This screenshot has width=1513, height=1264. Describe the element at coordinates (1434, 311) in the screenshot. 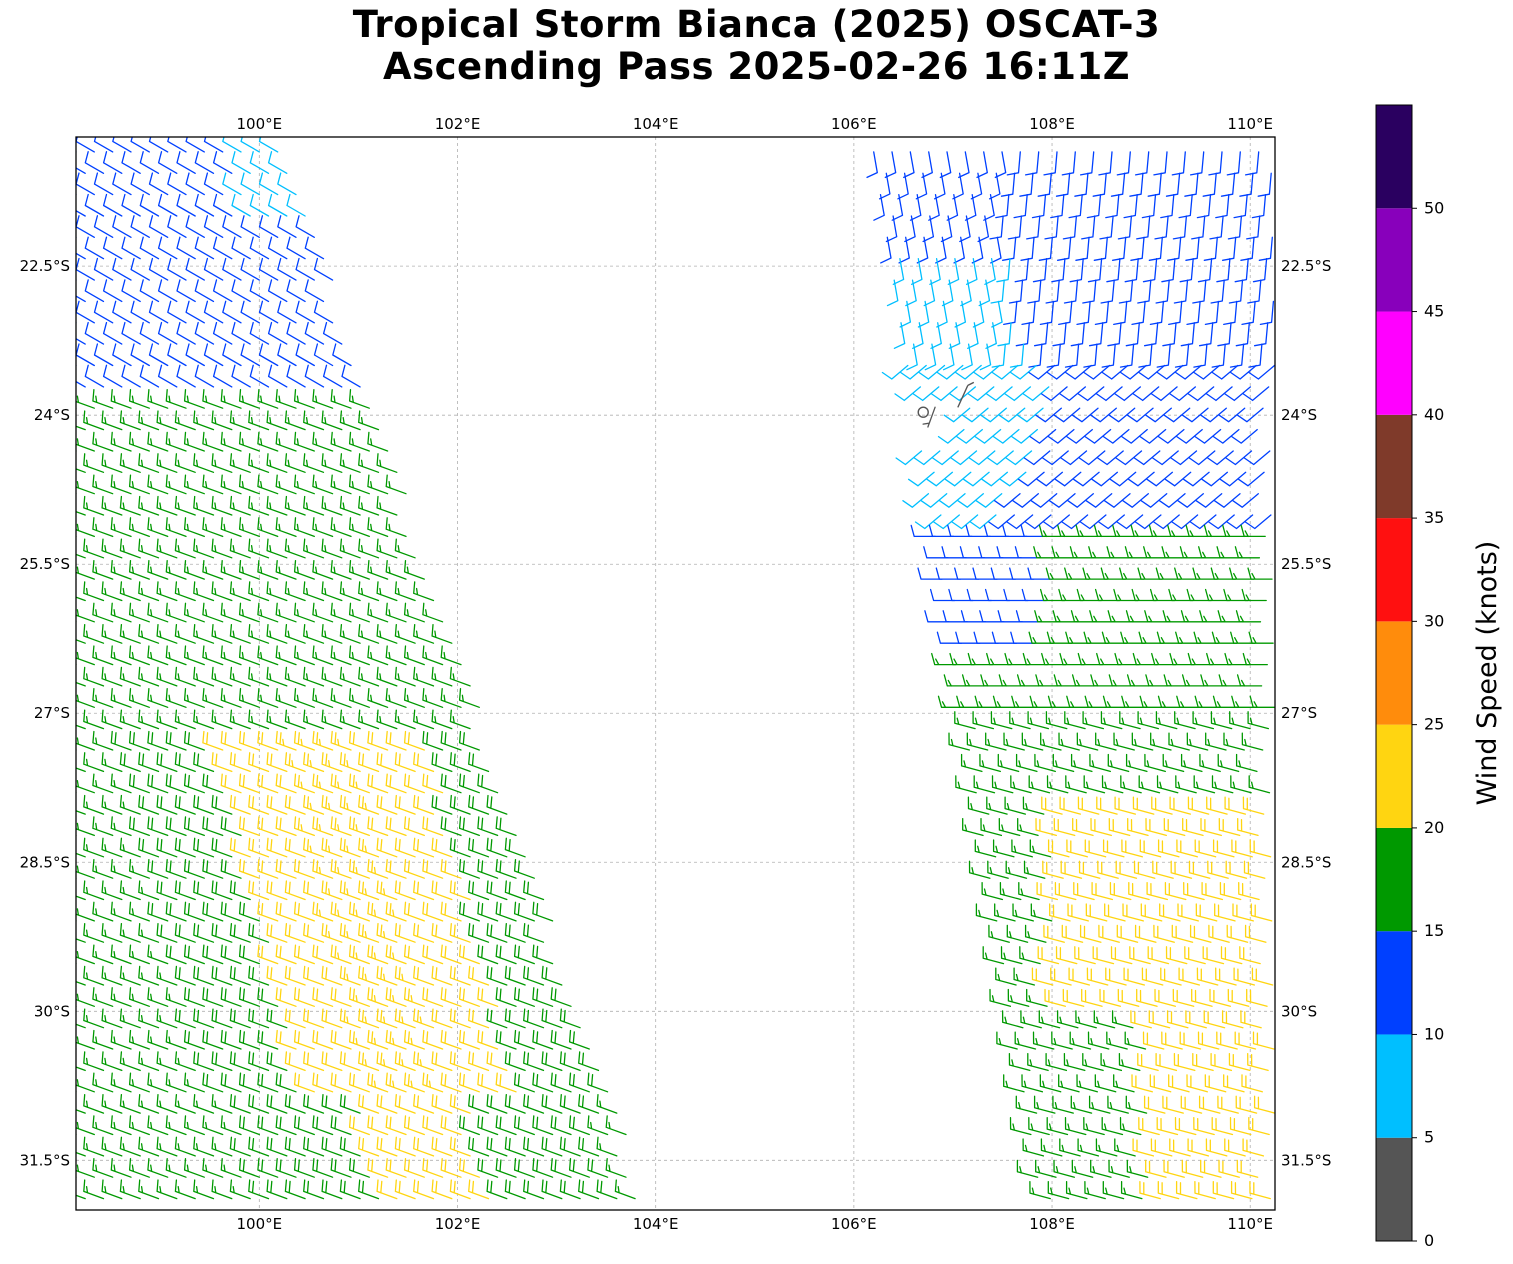

I see `colorbar-tick-label: 45` at that location.